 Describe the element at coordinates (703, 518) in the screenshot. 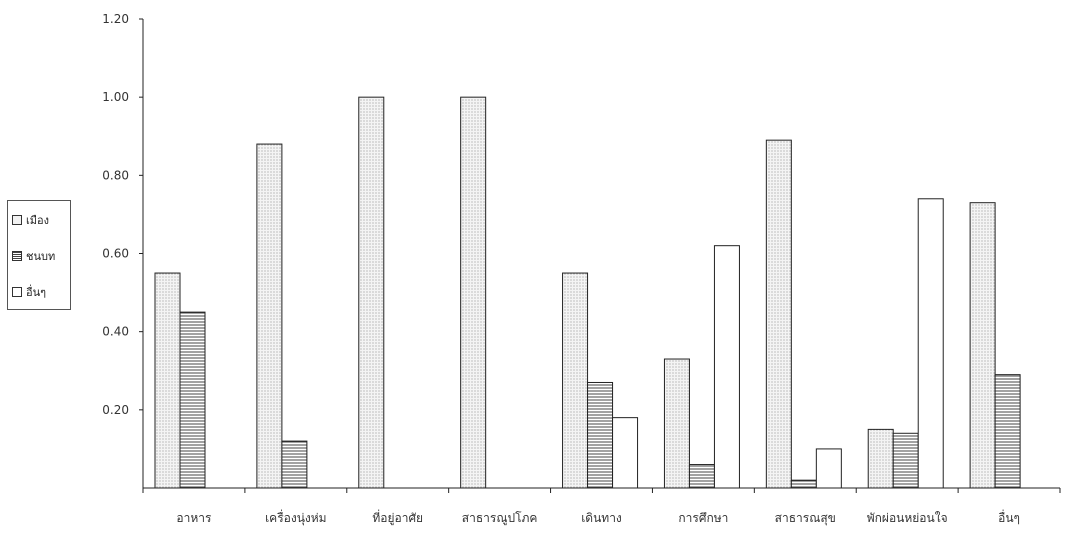

I see `x-tick-label: การศึกษา` at that location.